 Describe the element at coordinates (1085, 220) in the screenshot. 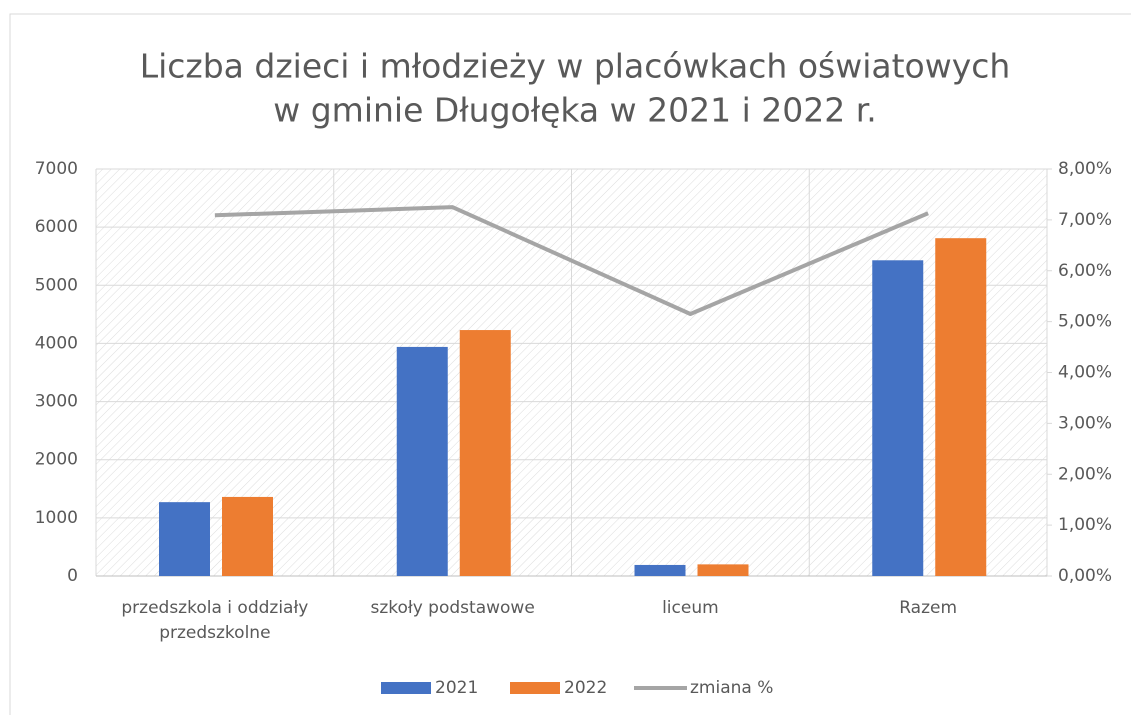

I see `y2-tick-label: 7,00%` at that location.